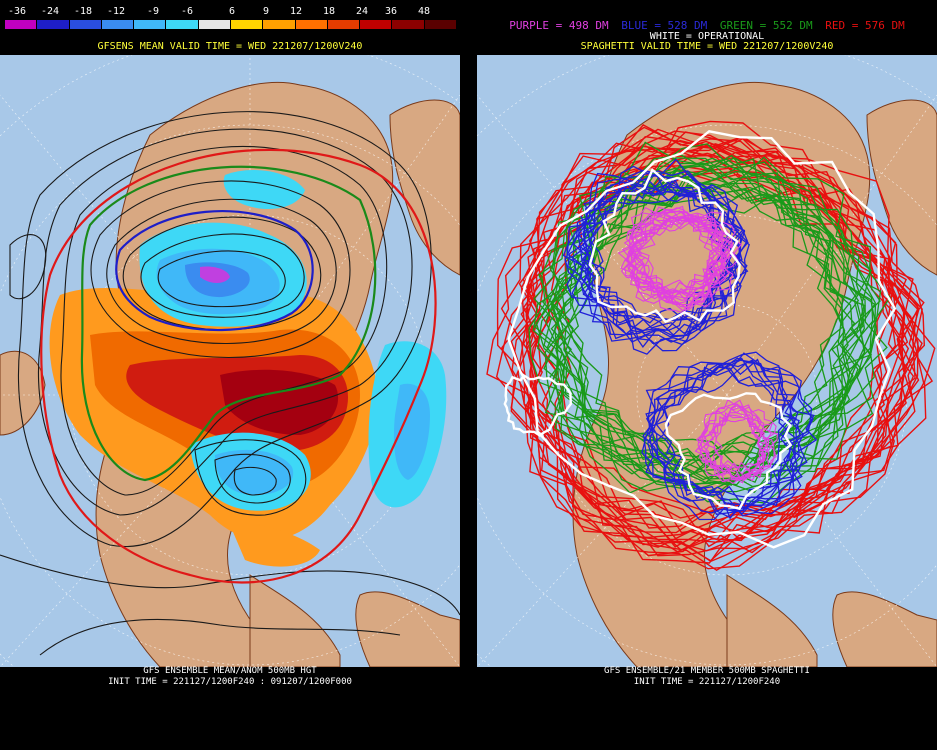 The height and width of the screenshot is (750, 937). What do you see at coordinates (266, 11) in the screenshot?
I see `legend-label: 9` at bounding box center [266, 11].